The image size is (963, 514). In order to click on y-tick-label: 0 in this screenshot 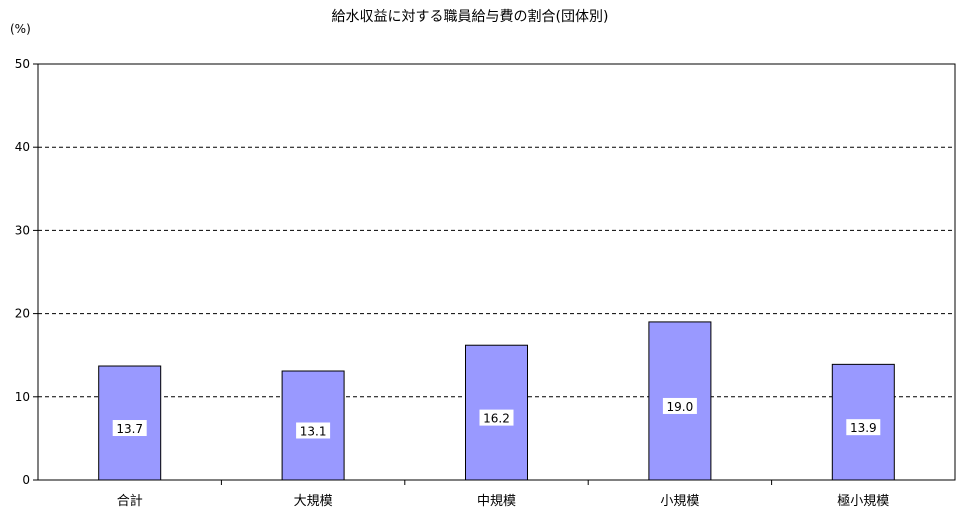, I will do `click(26, 480)`.